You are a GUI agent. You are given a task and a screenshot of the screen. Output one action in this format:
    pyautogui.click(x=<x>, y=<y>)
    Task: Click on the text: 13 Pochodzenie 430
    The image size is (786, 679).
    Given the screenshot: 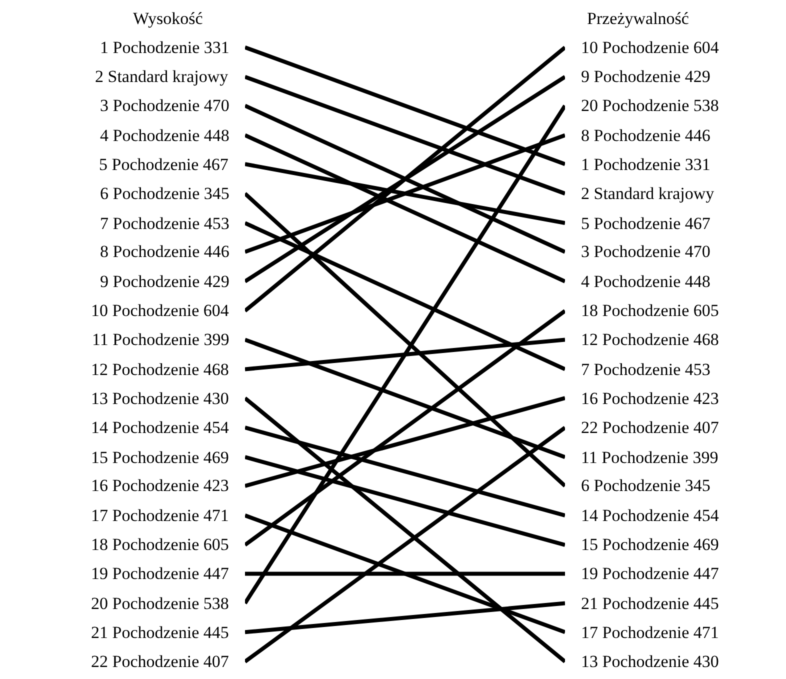 What is the action you would take?
    pyautogui.click(x=160, y=398)
    